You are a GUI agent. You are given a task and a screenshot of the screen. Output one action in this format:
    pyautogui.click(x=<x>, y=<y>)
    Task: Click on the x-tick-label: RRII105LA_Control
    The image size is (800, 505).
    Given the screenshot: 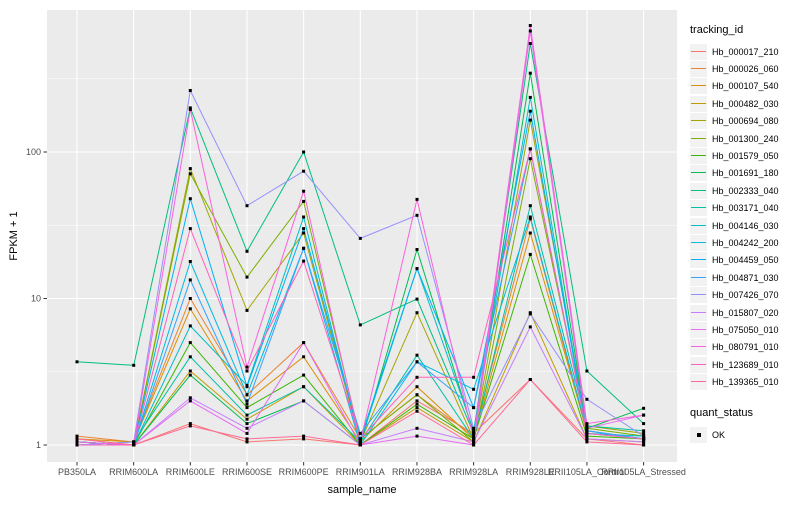 What is the action you would take?
    pyautogui.click(x=587, y=472)
    